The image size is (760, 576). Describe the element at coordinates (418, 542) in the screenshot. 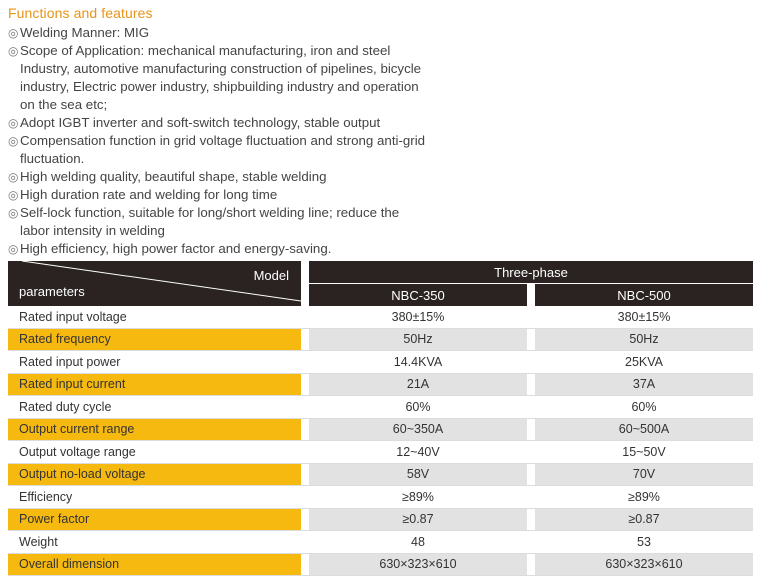

I see `value-cell-nbc350: 48` at that location.